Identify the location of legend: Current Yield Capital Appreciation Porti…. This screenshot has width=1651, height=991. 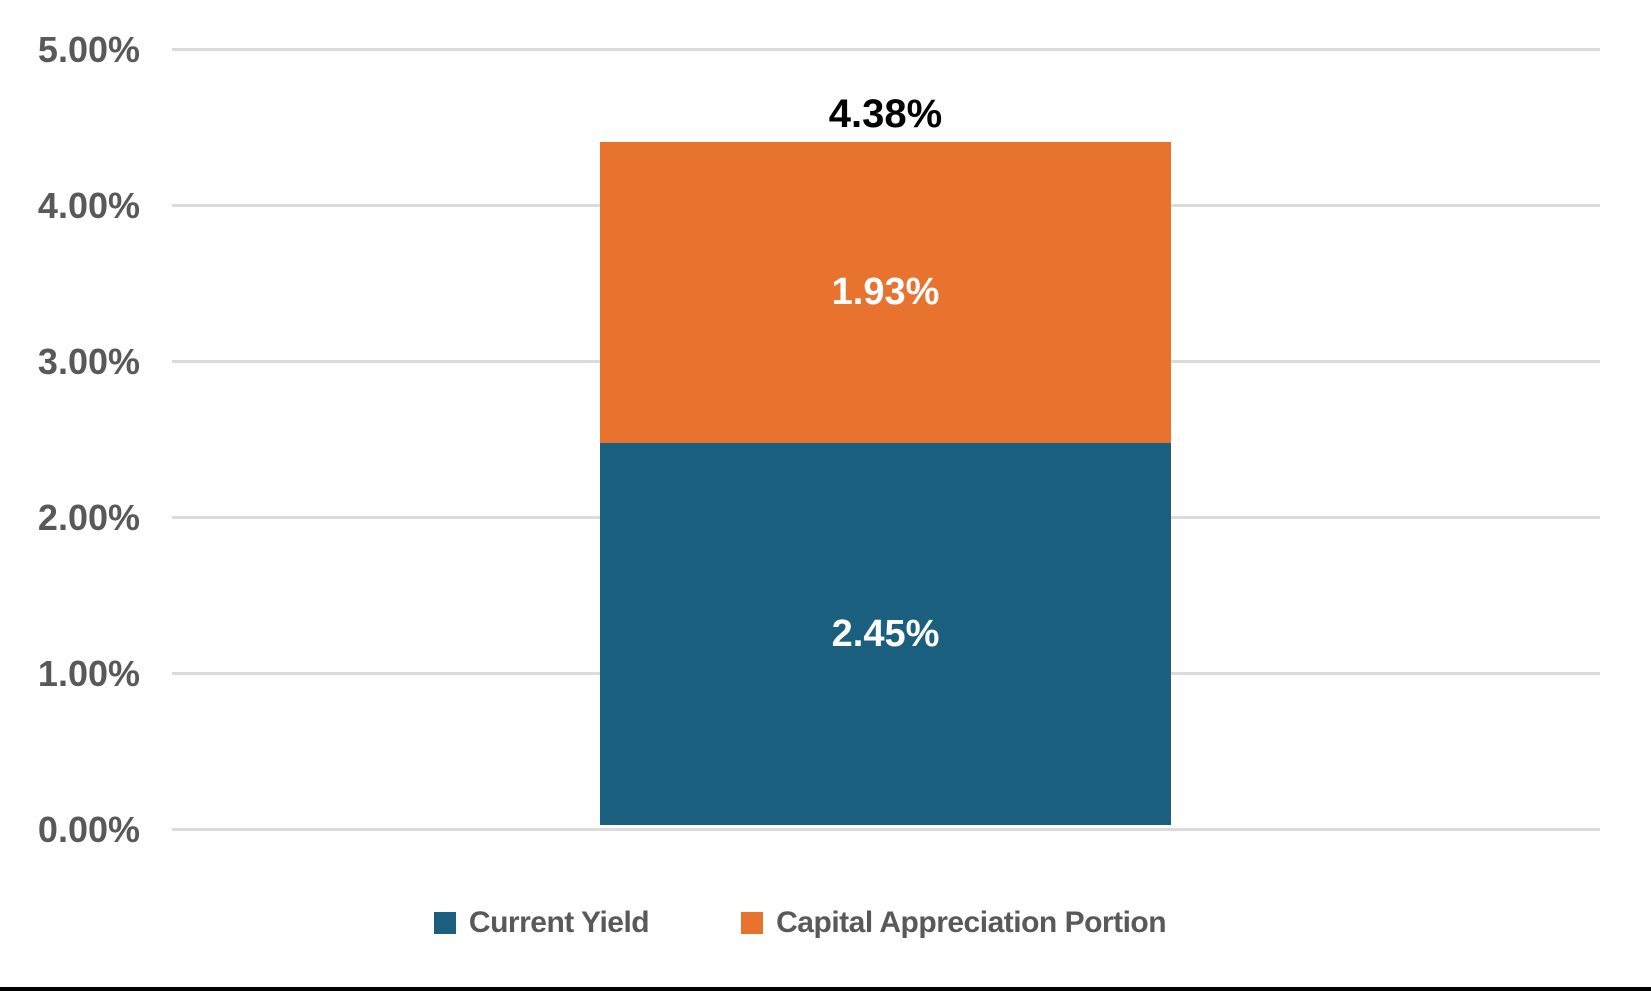
(800, 923).